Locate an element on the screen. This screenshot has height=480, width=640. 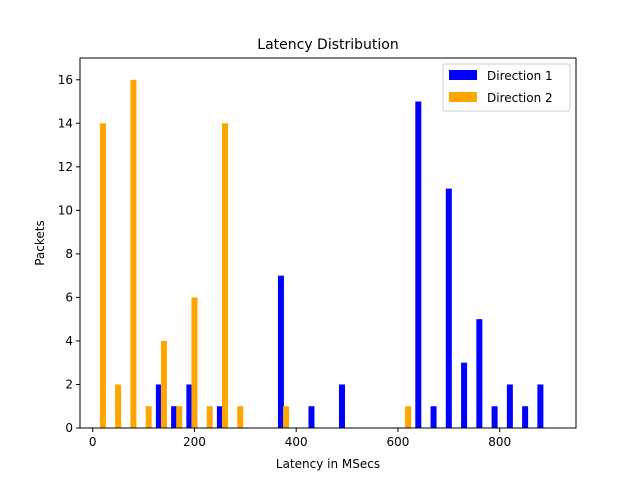
y-tick-label: 12 is located at coordinates (65, 167).